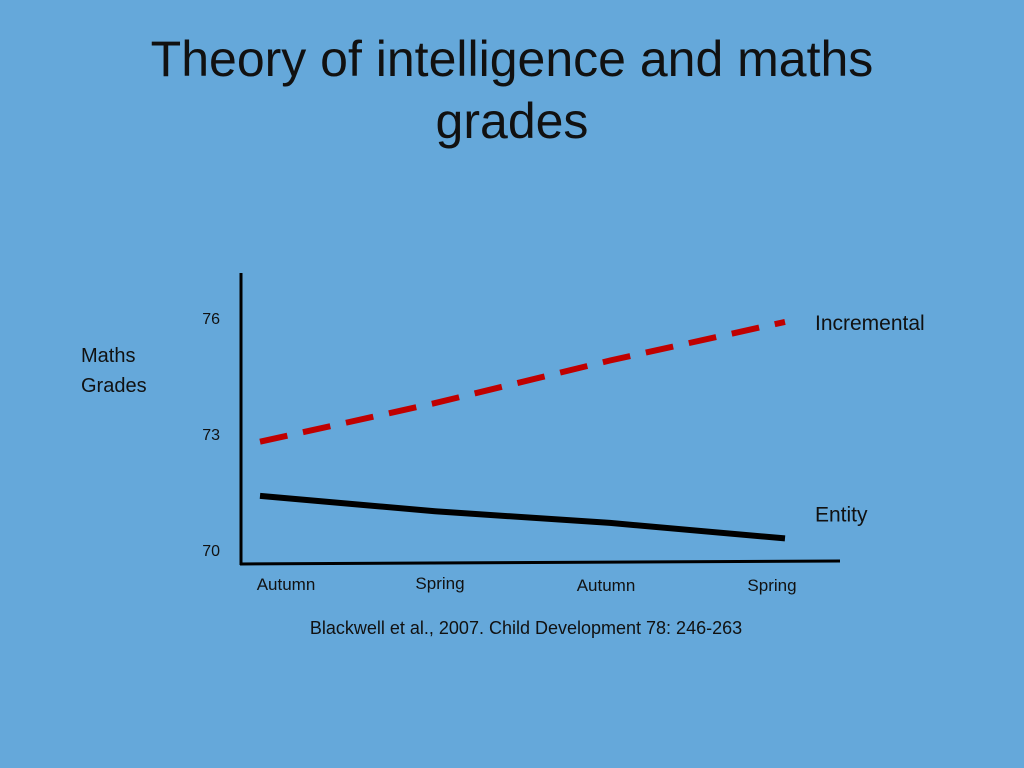  Describe the element at coordinates (211, 551) in the screenshot. I see `y-tick-label: 70` at that location.